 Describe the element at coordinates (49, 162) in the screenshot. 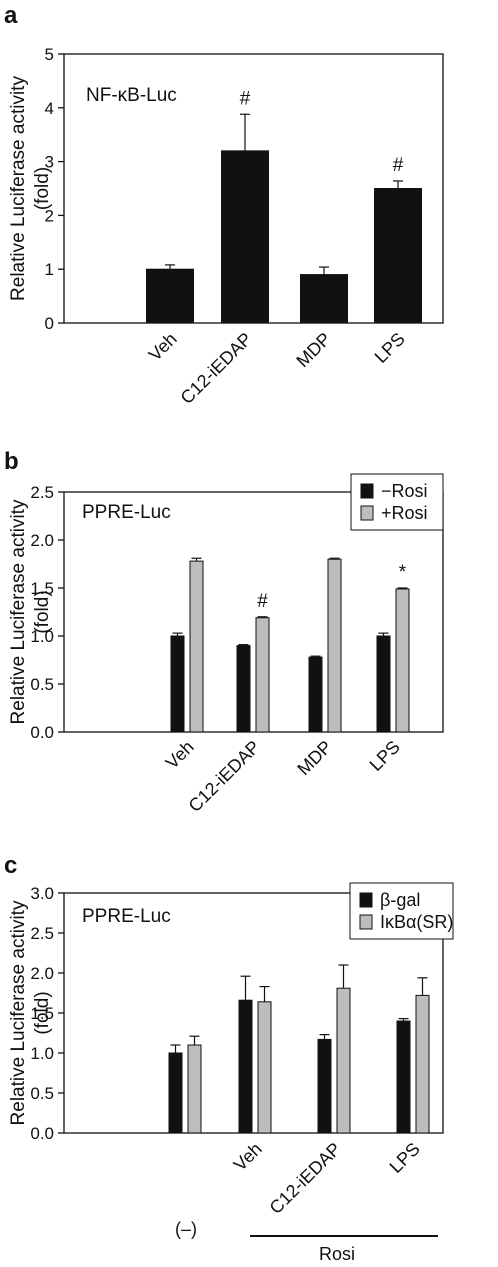

I see `y-tick-label: 3` at that location.